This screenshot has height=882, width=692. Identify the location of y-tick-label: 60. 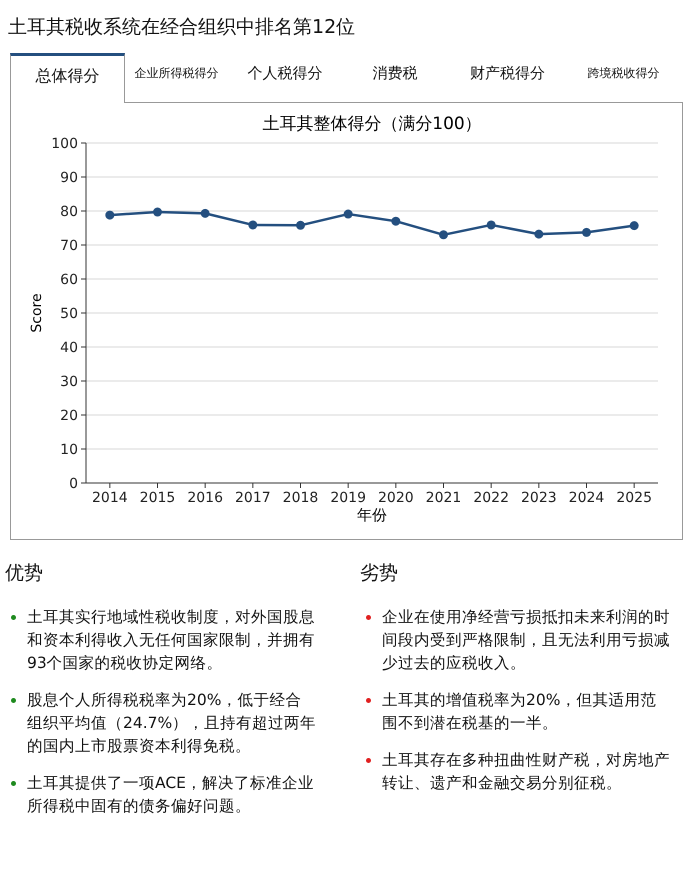
(69, 280).